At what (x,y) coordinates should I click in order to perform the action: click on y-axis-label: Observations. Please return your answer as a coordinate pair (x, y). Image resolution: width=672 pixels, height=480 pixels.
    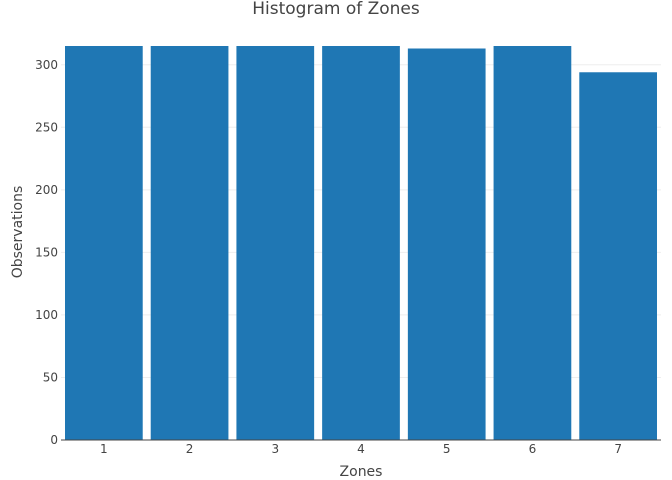
    Looking at the image, I should click on (18, 232).